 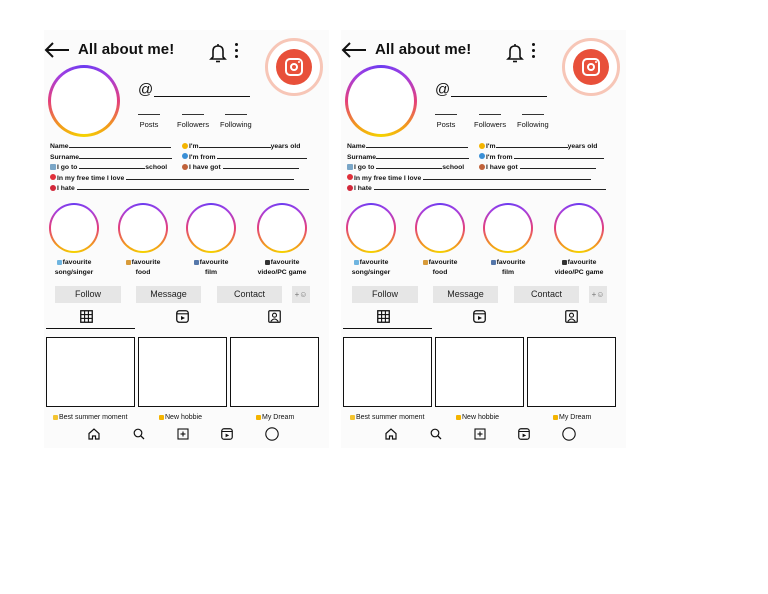 What do you see at coordinates (425, 262) in the screenshot?
I see `food-icon` at bounding box center [425, 262].